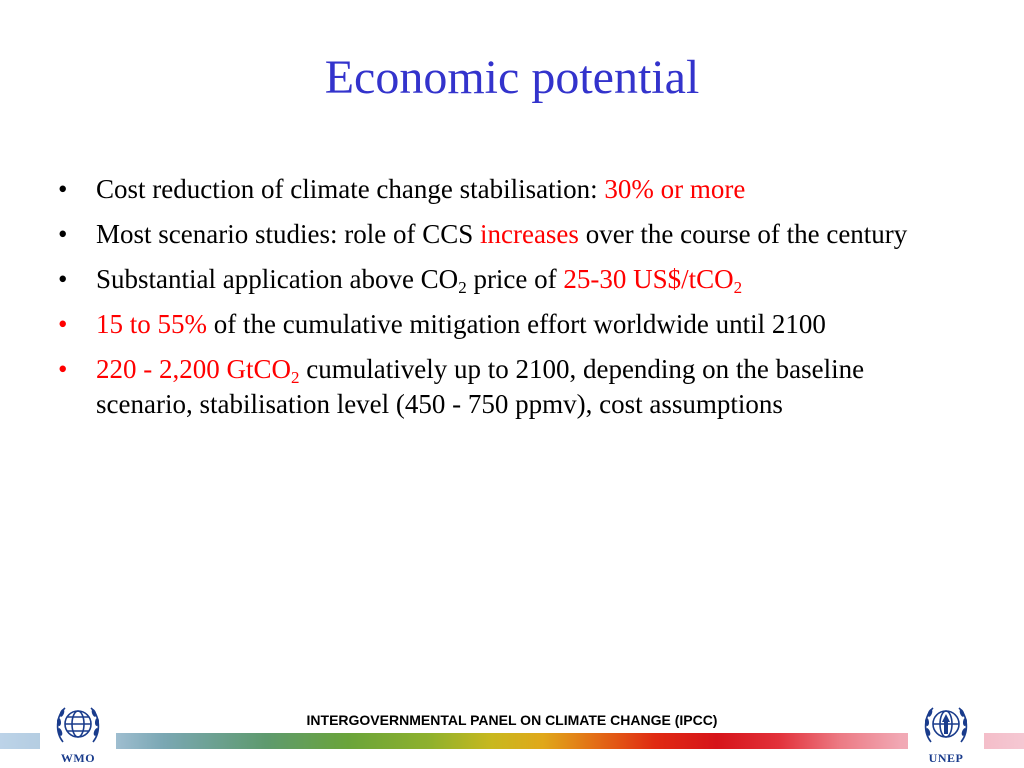 The height and width of the screenshot is (768, 1024). What do you see at coordinates (515, 279) in the screenshot?
I see `bullet-text: price of` at bounding box center [515, 279].